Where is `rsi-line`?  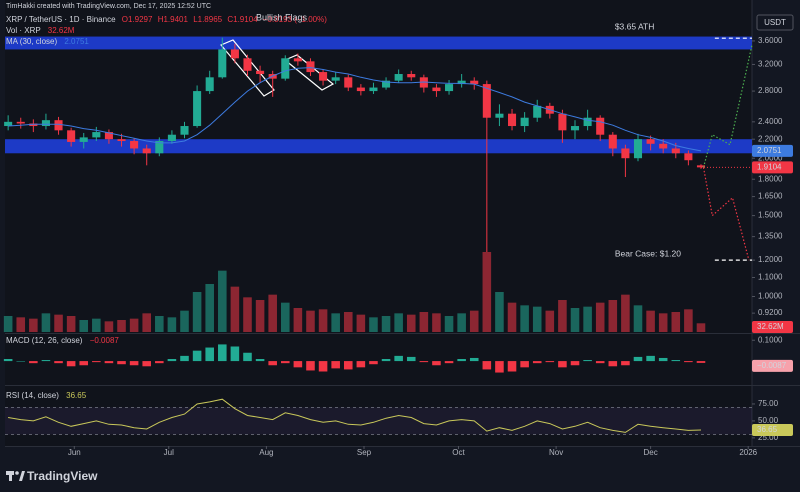 rsi-line is located at coordinates (355, 415).